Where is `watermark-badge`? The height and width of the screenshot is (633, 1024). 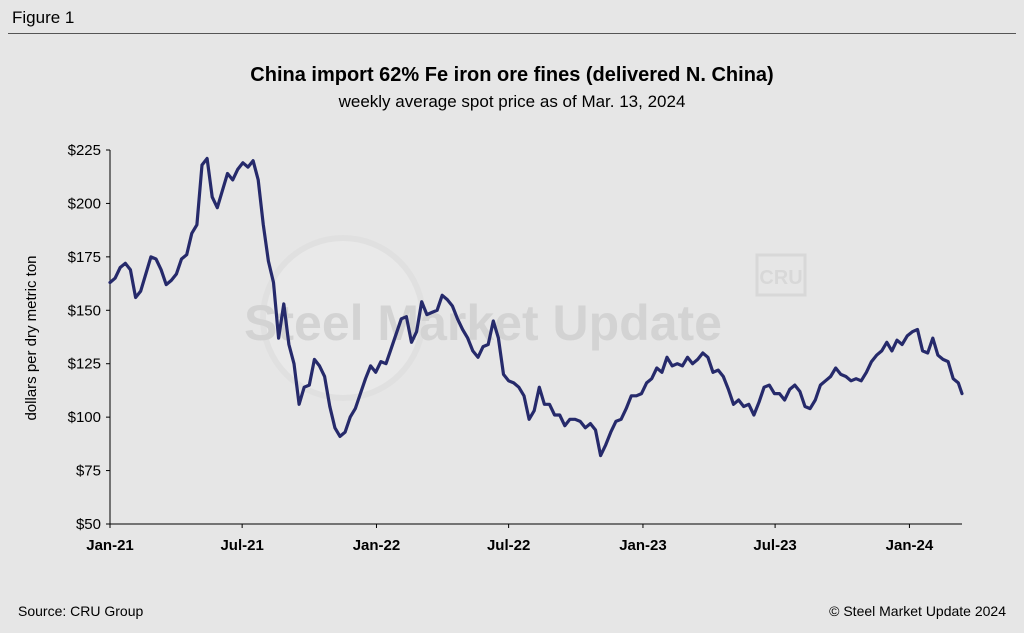 watermark-badge is located at coordinates (781, 275).